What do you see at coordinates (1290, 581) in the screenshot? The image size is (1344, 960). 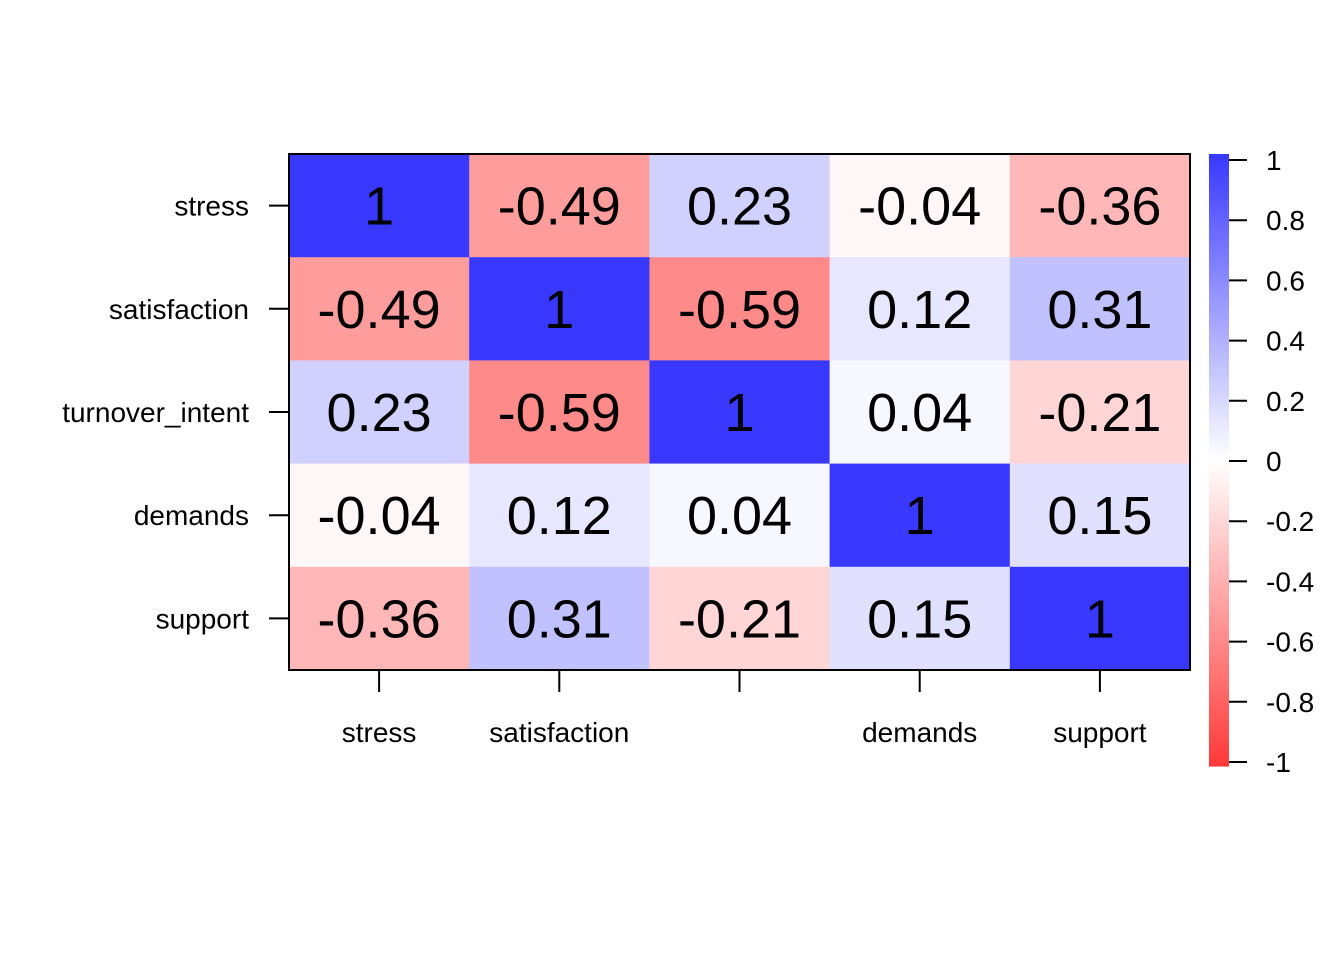 I see `legend-tick-label: -0.4` at bounding box center [1290, 581].